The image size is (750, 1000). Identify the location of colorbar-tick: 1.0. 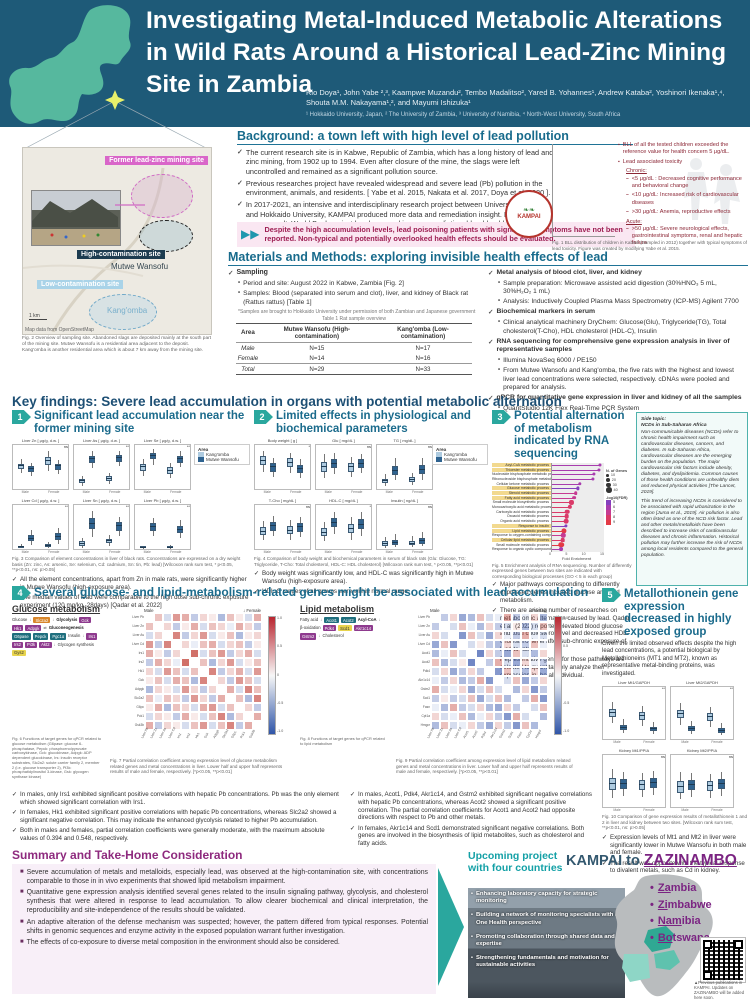
(565, 618).